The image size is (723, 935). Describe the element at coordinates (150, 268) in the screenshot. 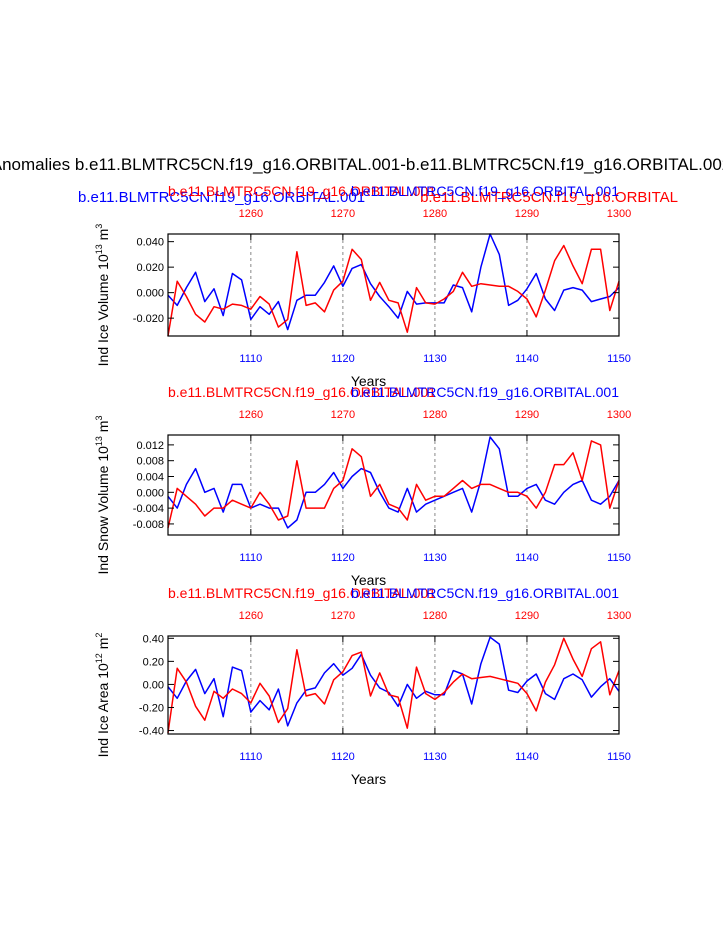

I see `y-tick-label: 0.020` at that location.